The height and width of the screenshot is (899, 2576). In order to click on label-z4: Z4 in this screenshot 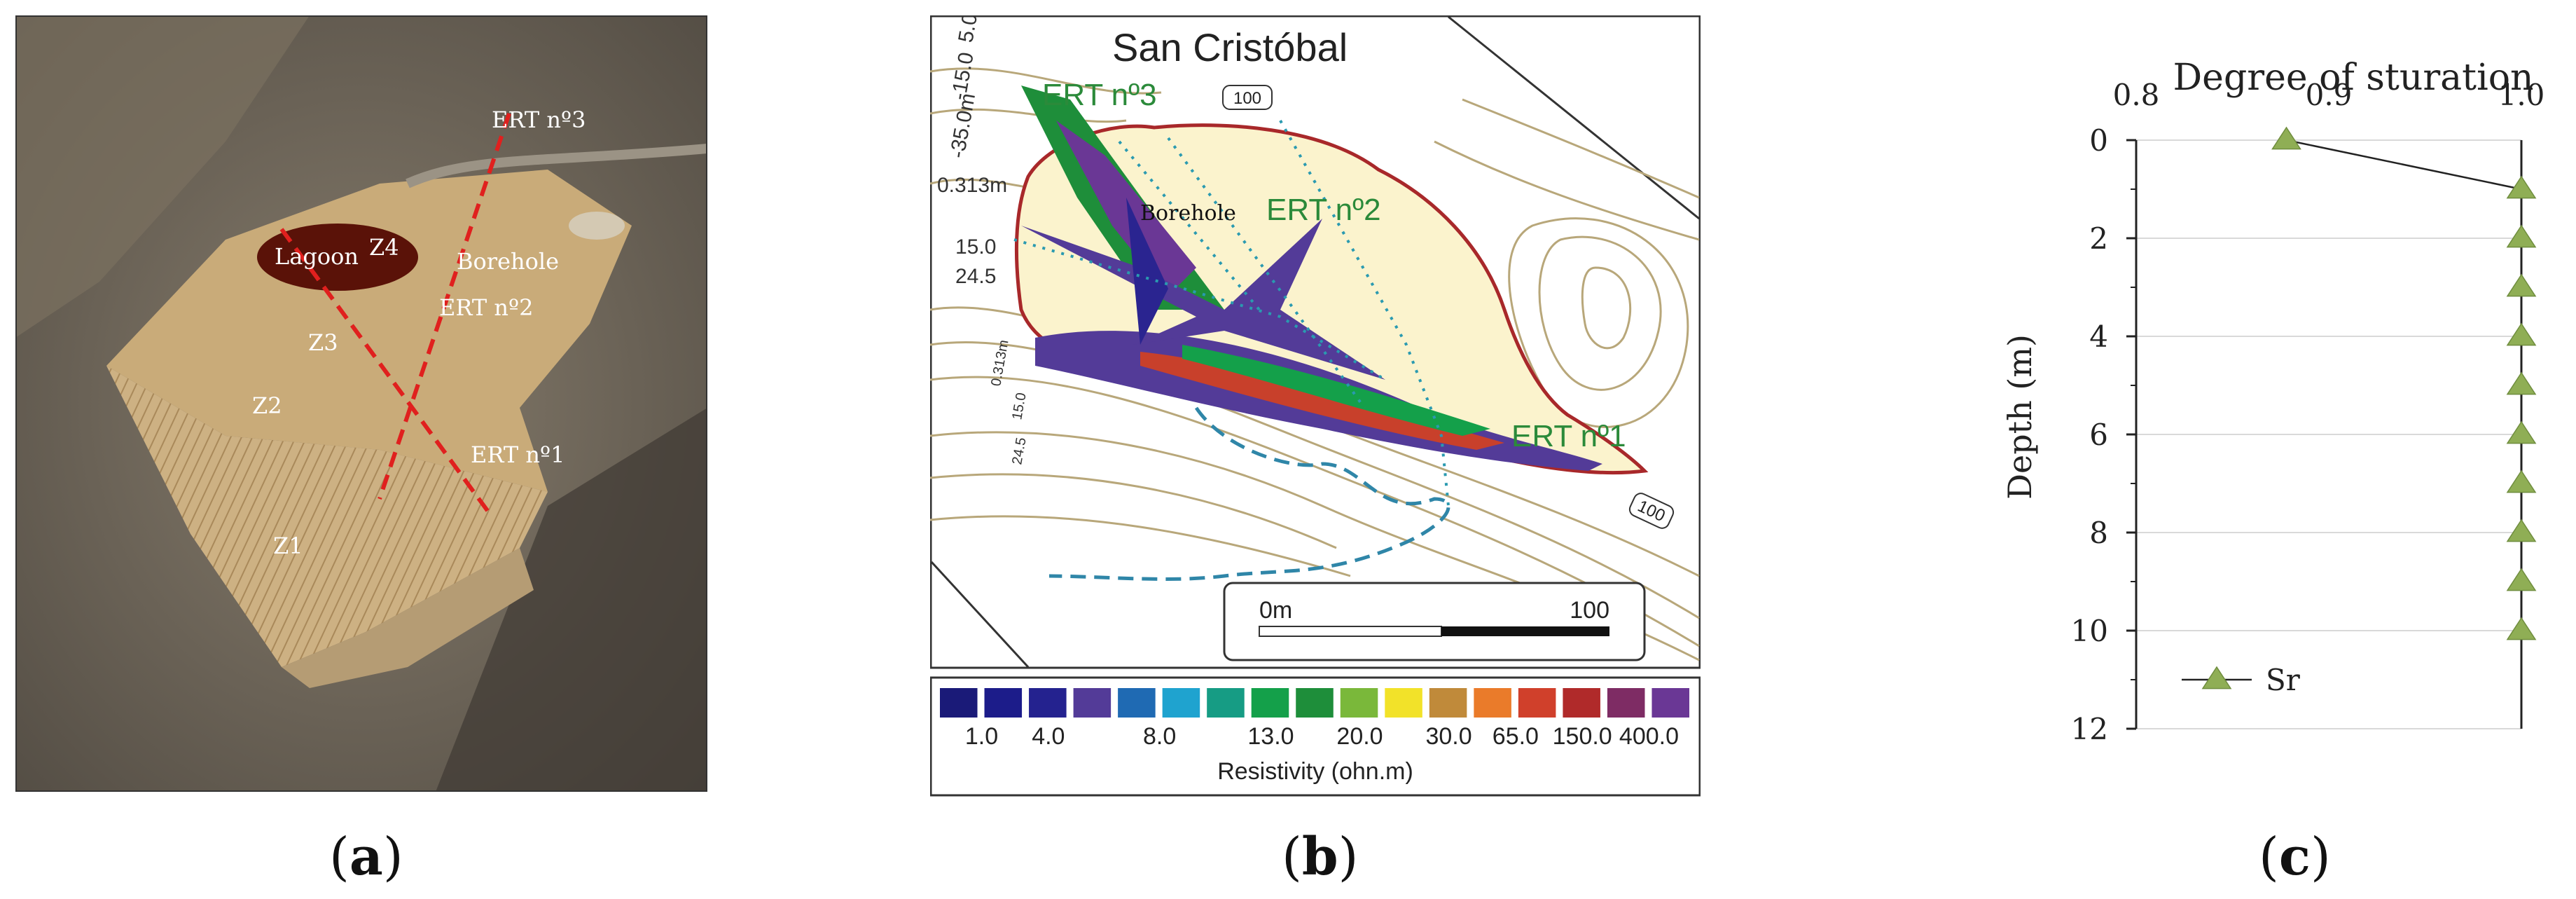, I will do `click(384, 247)`.